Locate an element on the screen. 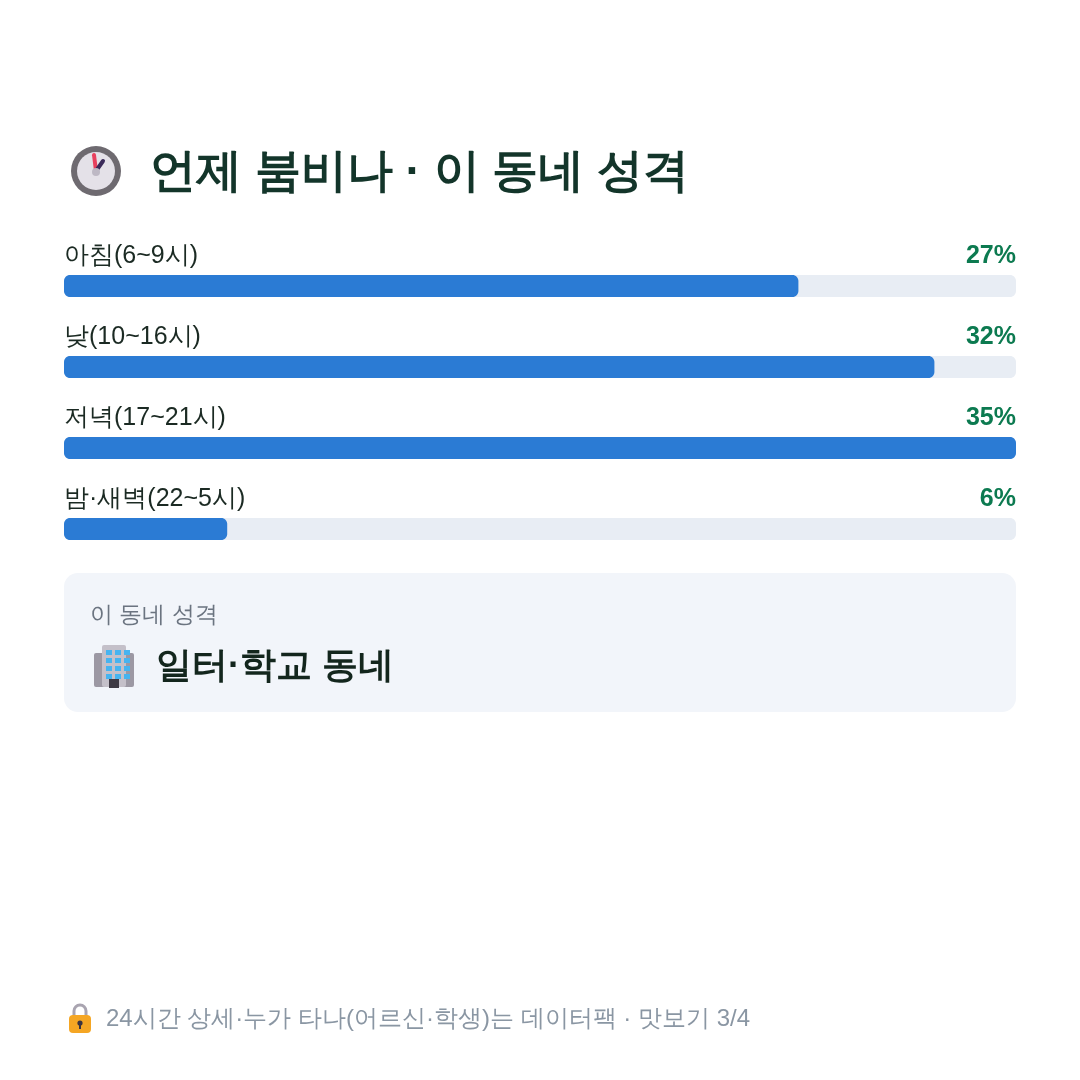 The height and width of the screenshot is (1080, 1080). text: 24시간 상세·누가 타나(어르신·학생)는 데이터팩 · 맛보기 3/4 is located at coordinates (428, 1018).